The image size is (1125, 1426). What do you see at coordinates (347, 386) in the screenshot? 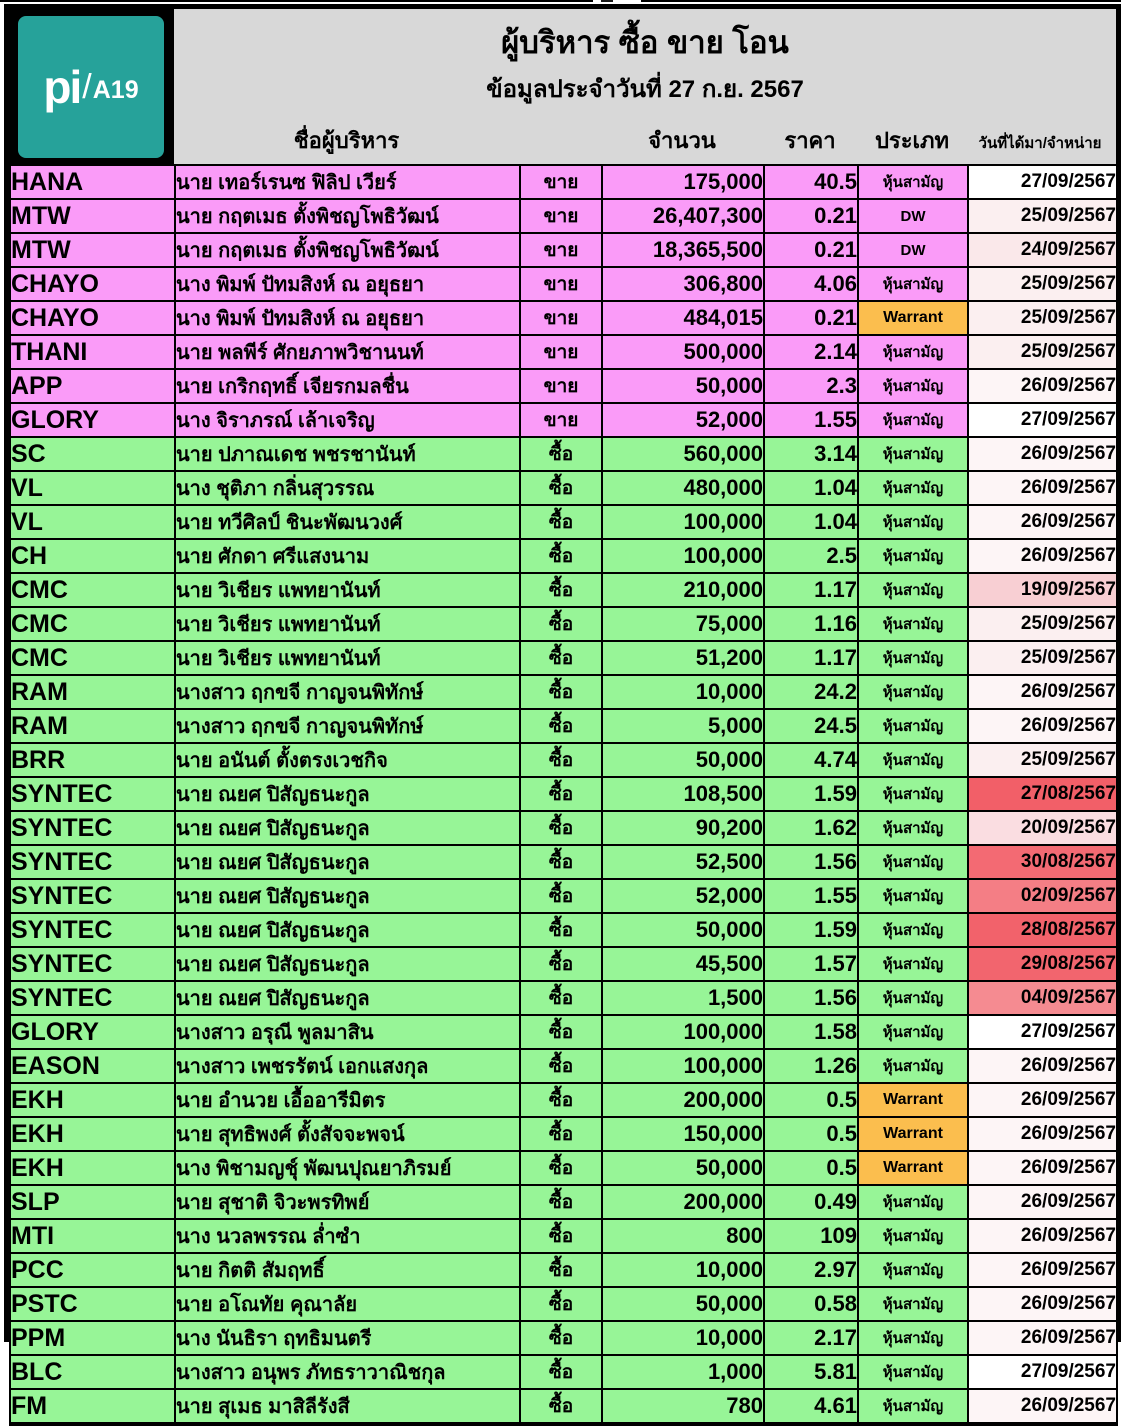
I see `name-cell: นาย เกริกฤทธิ์ เจียรกมลชื่น` at bounding box center [347, 386].